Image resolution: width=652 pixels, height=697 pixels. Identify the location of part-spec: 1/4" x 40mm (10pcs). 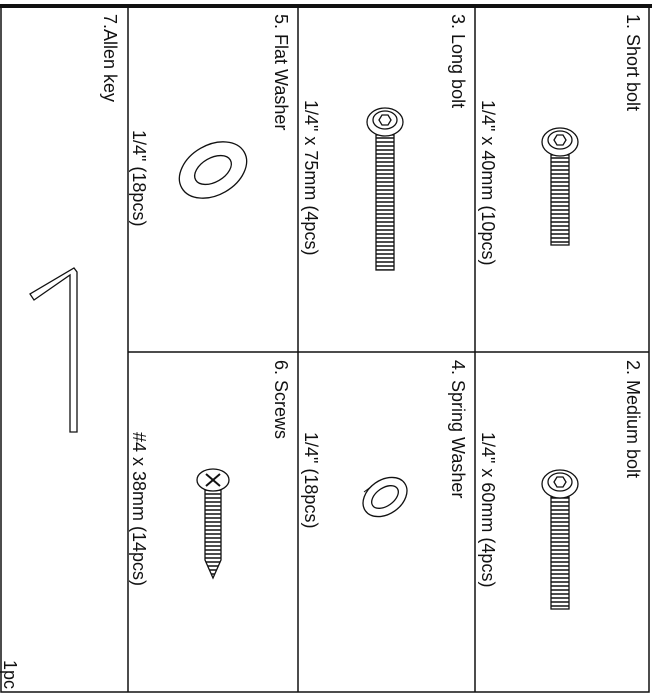
(488, 182).